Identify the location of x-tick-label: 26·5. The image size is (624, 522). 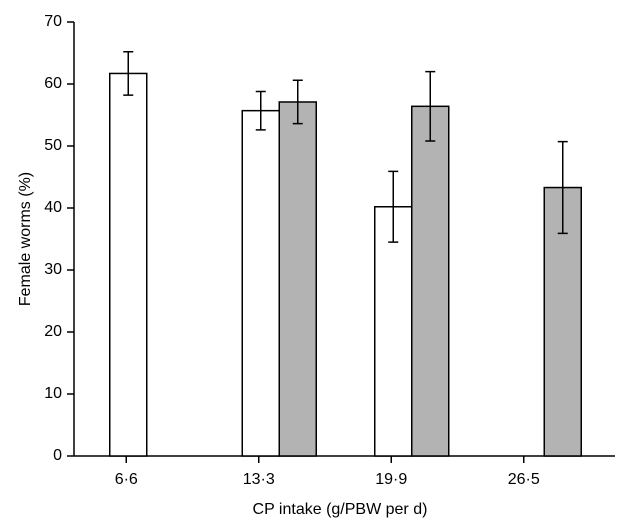
(524, 479).